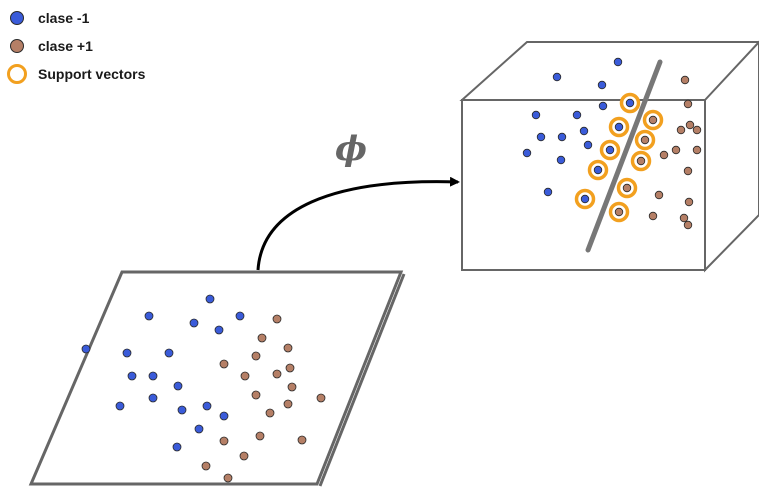 The image size is (759, 489). What do you see at coordinates (92, 74) in the screenshot?
I see `legend-label-support-vectors: Support vectors` at bounding box center [92, 74].